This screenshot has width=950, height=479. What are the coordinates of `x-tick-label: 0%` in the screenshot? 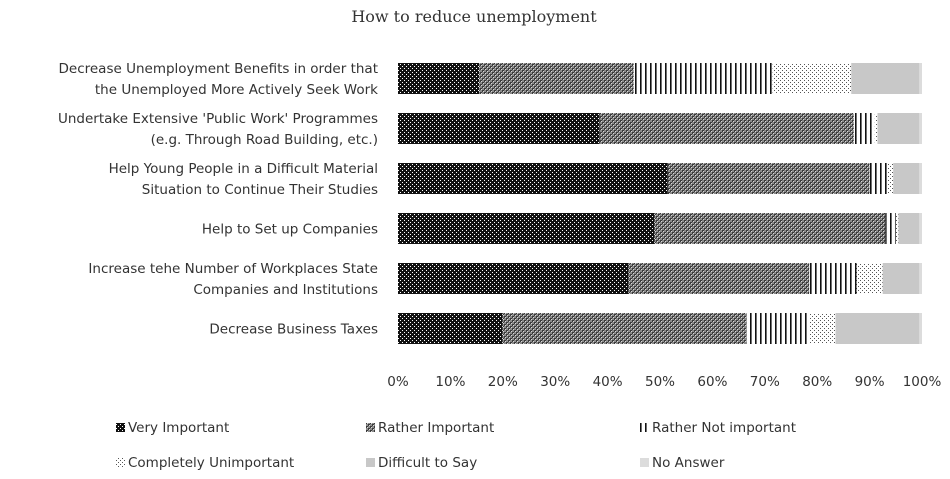 It's located at (398, 382).